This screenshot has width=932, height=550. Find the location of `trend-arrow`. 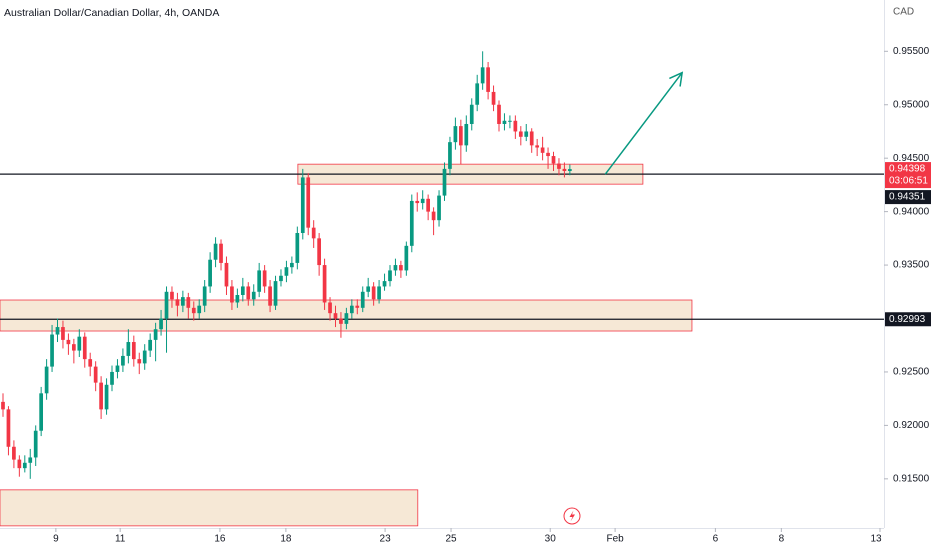

trend-arrow is located at coordinates (643, 123).